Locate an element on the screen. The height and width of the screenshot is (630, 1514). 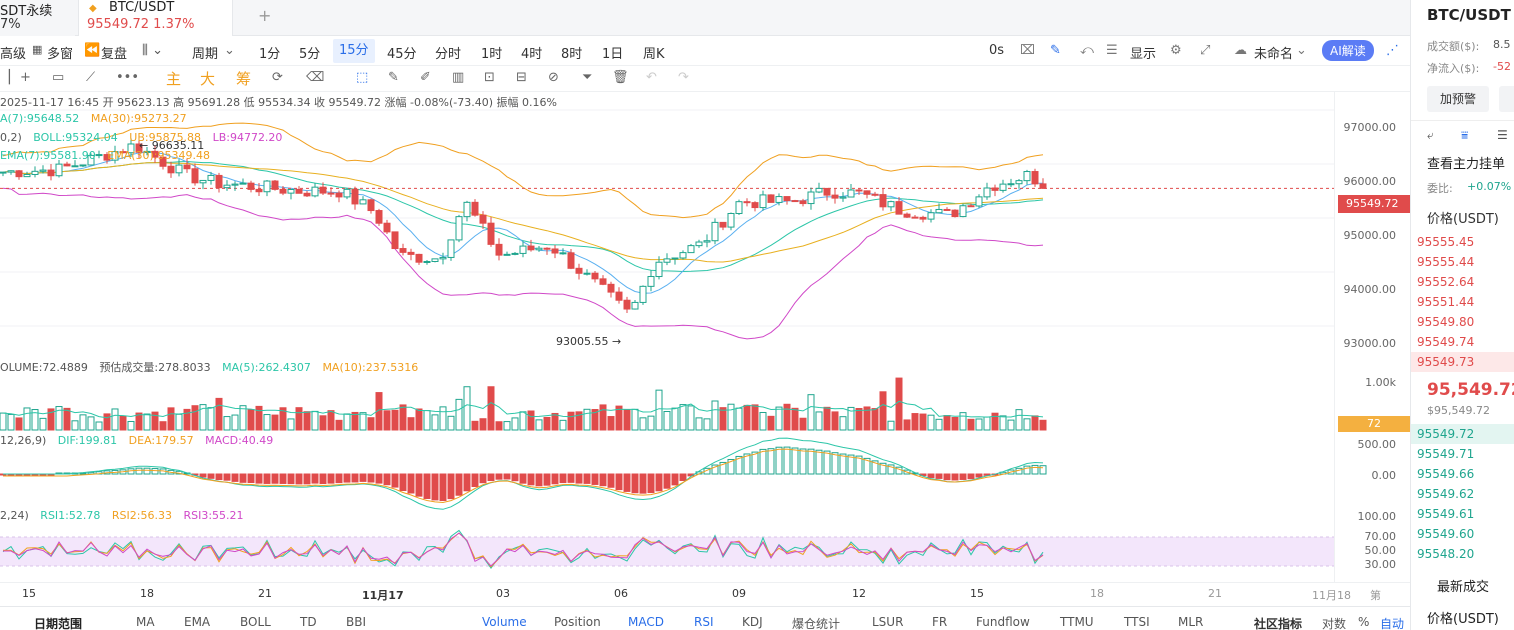
layout-name-dropdown: 未命名 is located at coordinates (1274, 54).